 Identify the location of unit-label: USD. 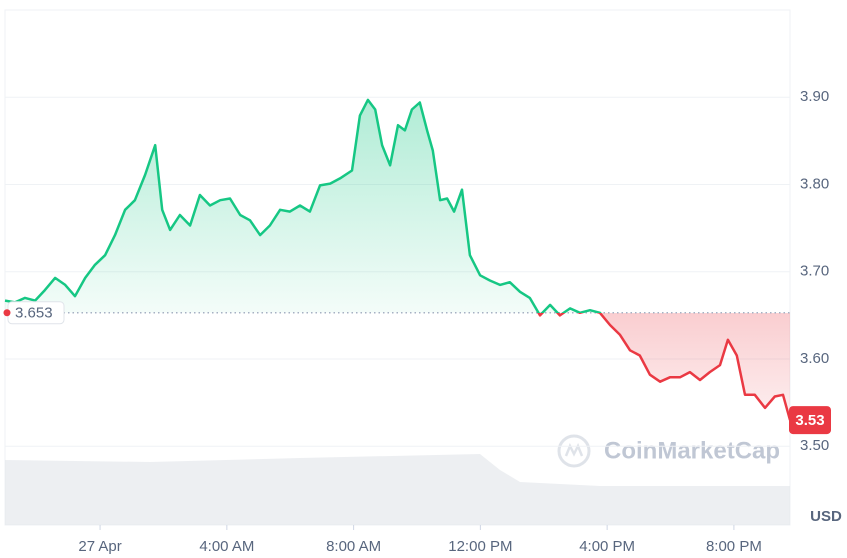
(826, 516).